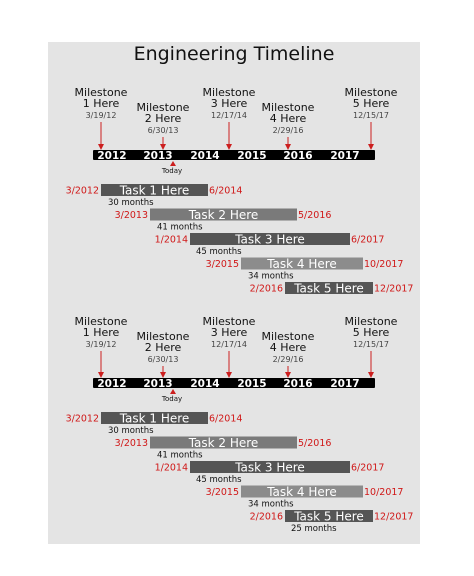 Image resolution: width=474 pixels, height=576 pixels. What do you see at coordinates (383, 492) in the screenshot?
I see `task-end-date: 10/2017` at bounding box center [383, 492].